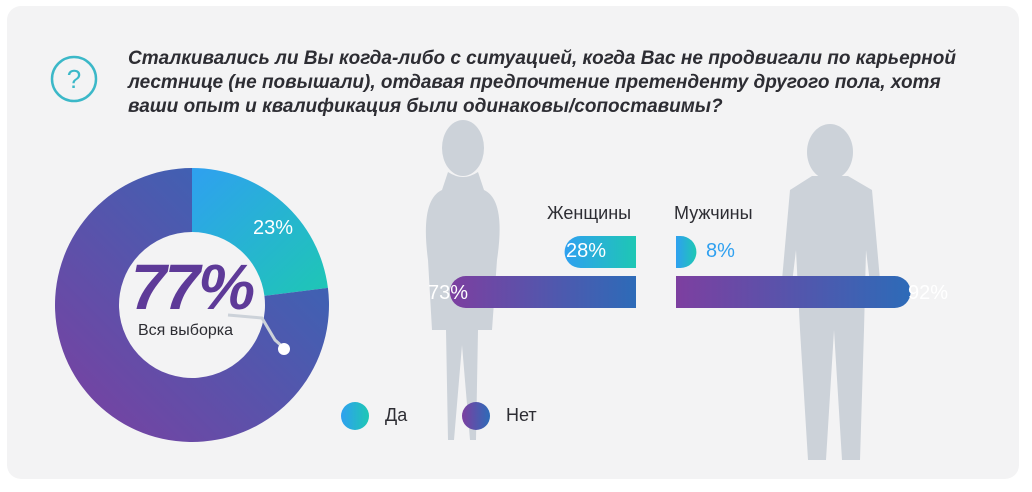  I want to click on bar-women-yes, so click(600, 252).